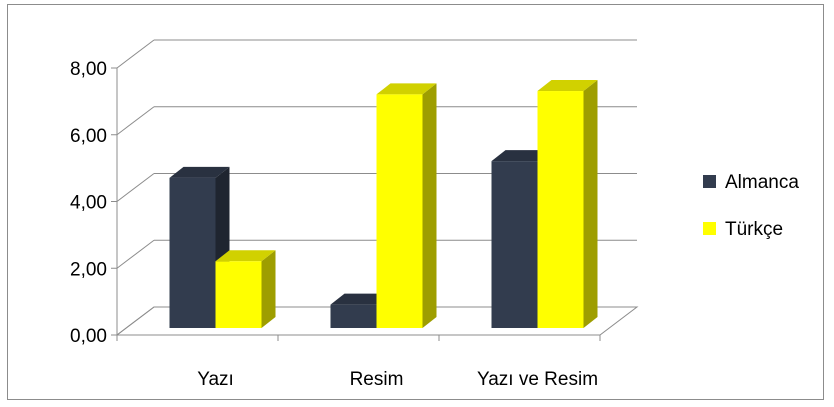  What do you see at coordinates (88, 69) in the screenshot?
I see `y-tick-label: 8,00` at bounding box center [88, 69].